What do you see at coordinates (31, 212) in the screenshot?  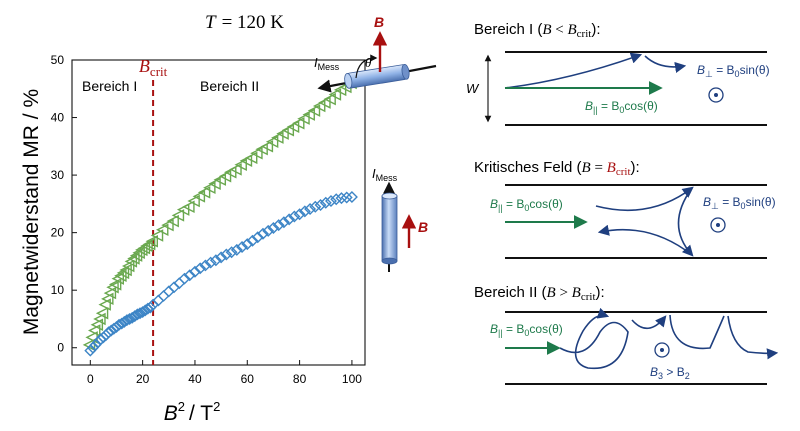 I see `y-axis-label: Magnetwiderstand MR / %` at bounding box center [31, 212].